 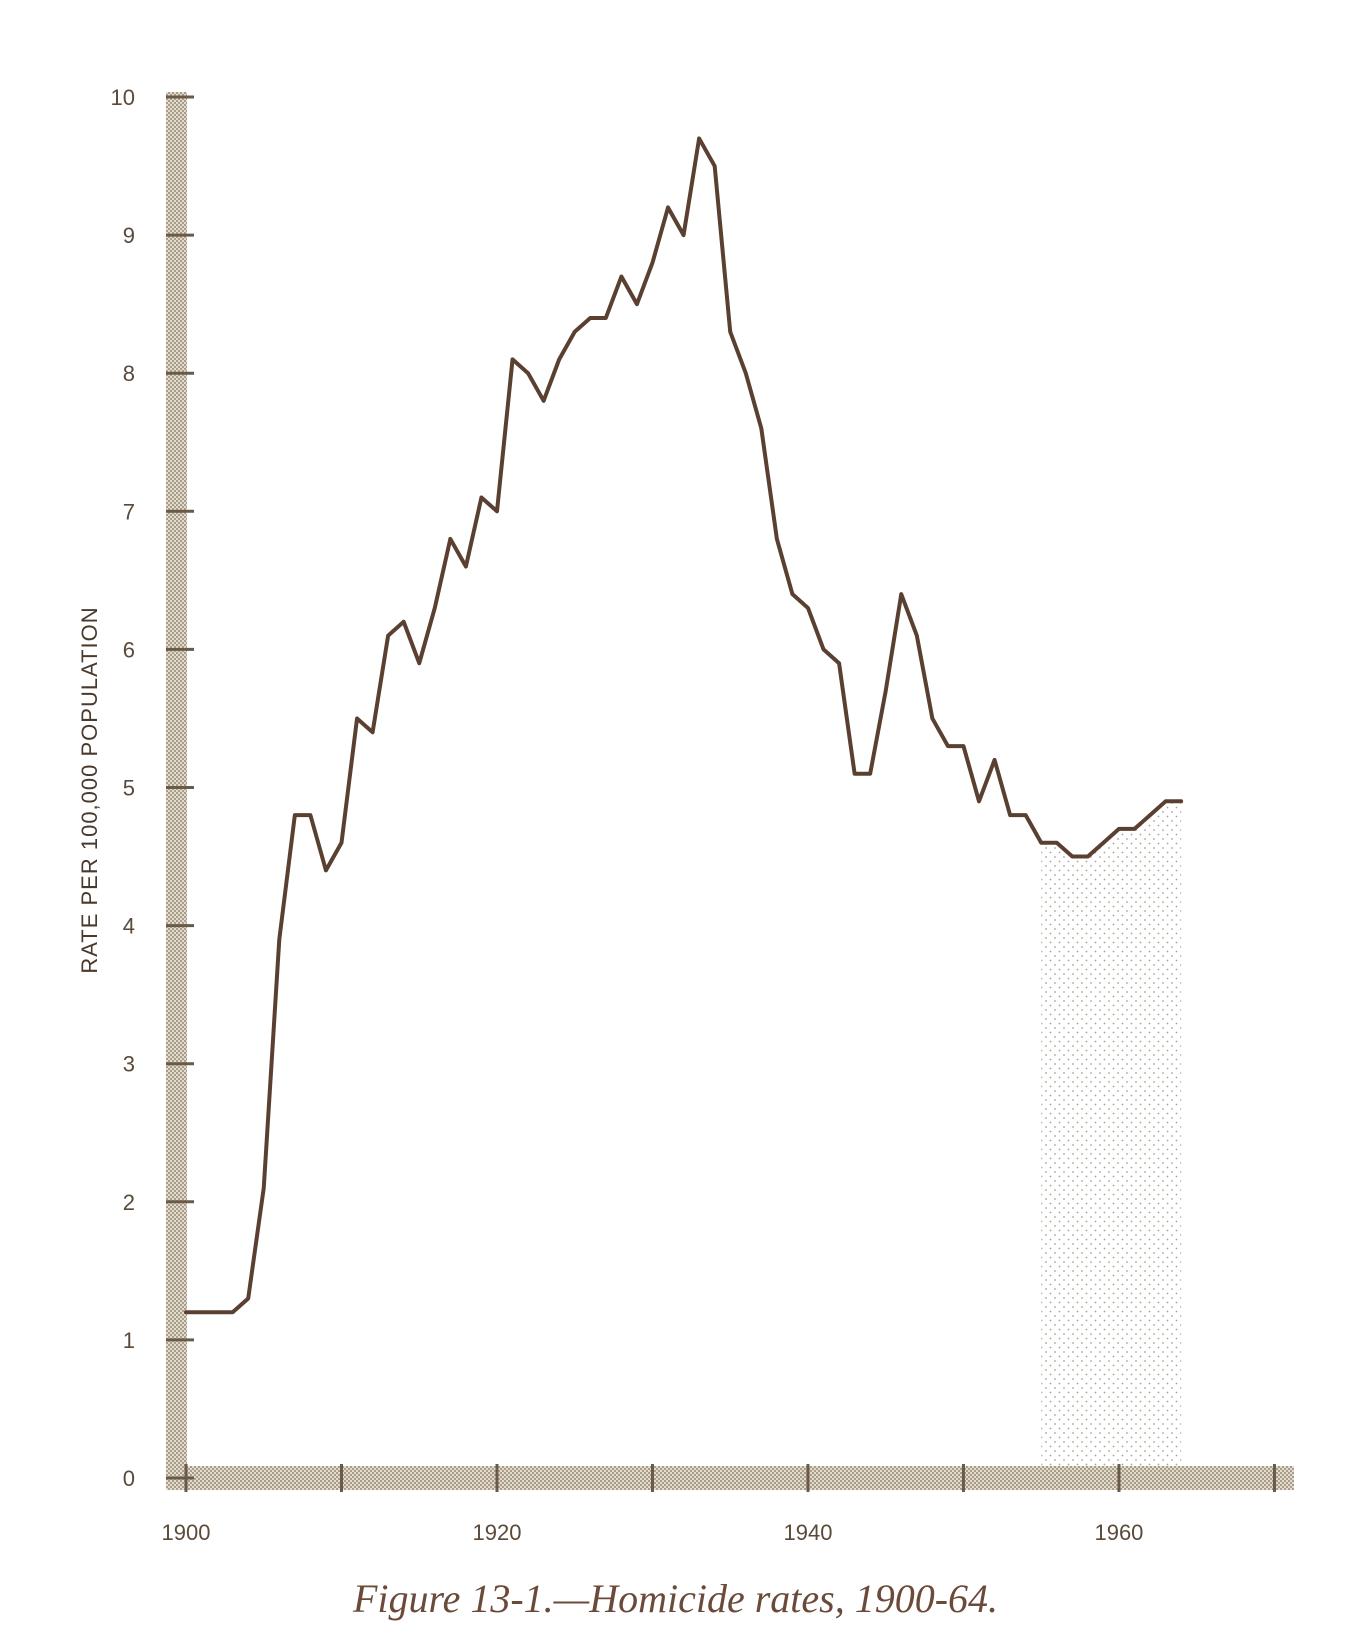 I want to click on y-tick-label: 3, so click(x=129, y=1064).